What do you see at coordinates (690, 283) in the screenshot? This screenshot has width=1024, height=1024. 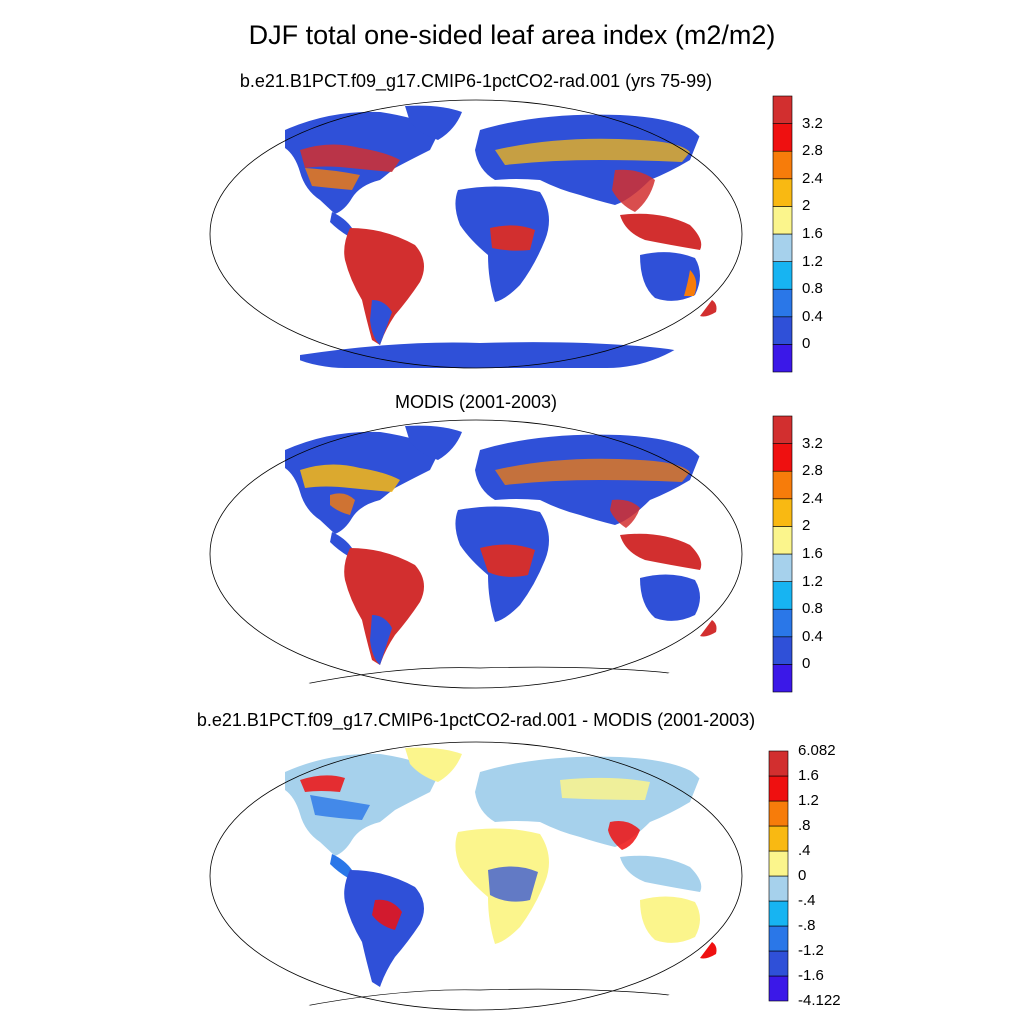 I see `australia-east-coast` at bounding box center [690, 283].